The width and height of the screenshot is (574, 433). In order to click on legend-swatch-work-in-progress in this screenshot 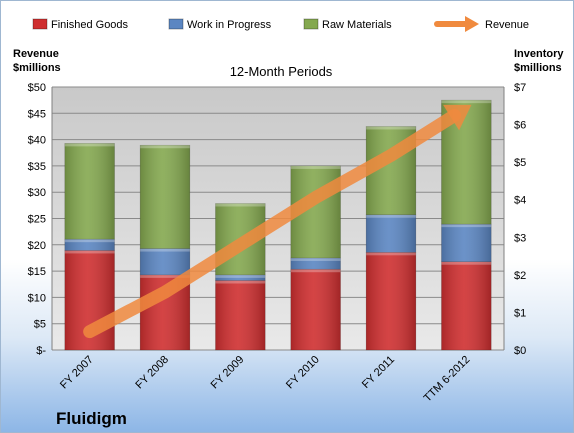, I will do `click(176, 24)`.